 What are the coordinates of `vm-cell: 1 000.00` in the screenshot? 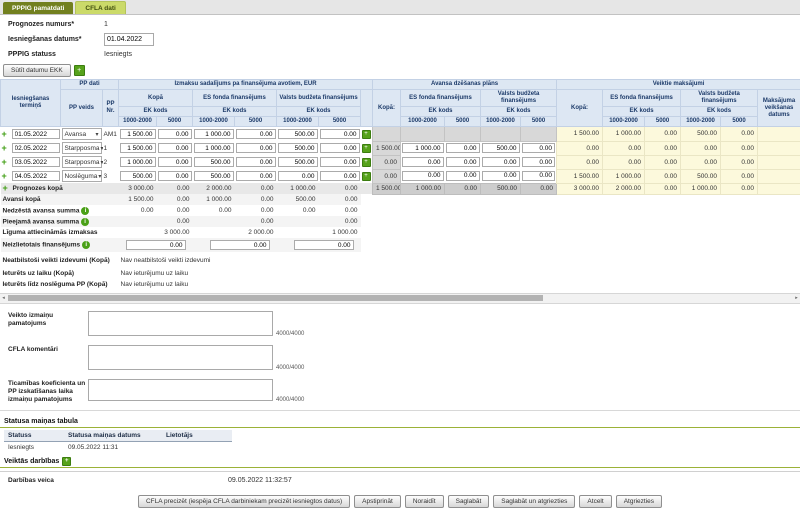 It's located at (624, 134).